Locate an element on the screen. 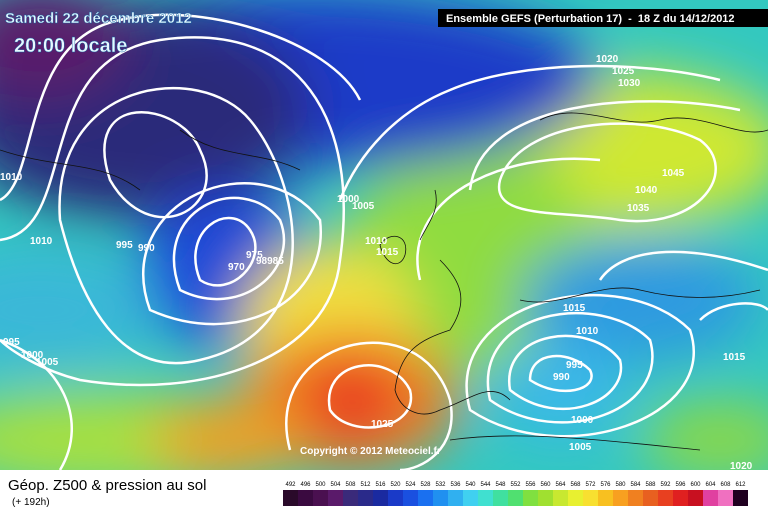 The height and width of the screenshot is (512, 768). colorbar-label: 564 is located at coordinates (560, 485).